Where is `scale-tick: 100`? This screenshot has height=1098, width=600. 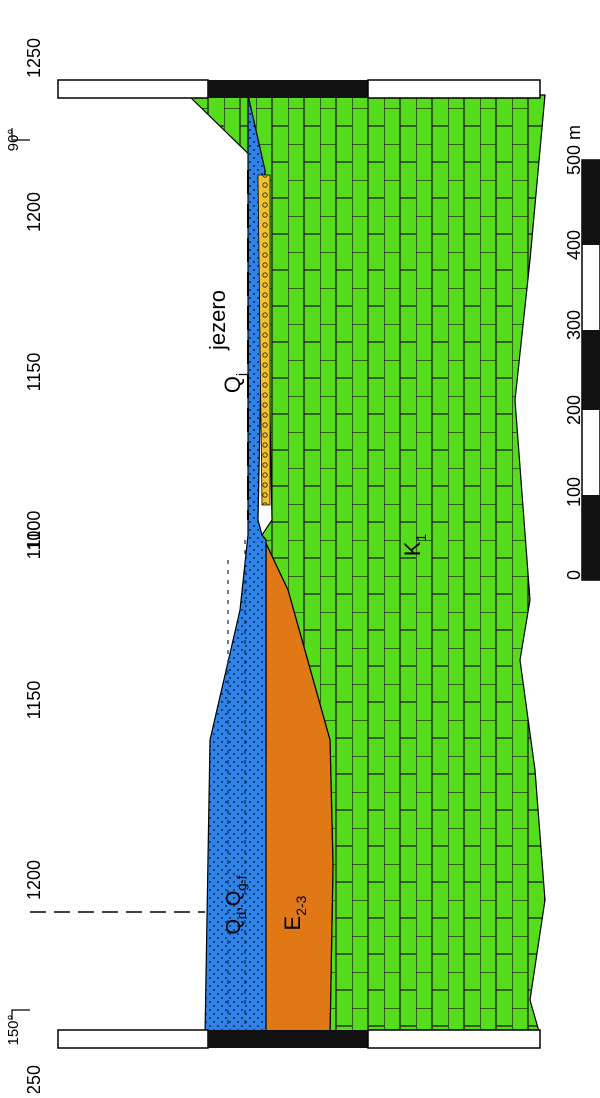 scale-tick: 100 is located at coordinates (574, 492).